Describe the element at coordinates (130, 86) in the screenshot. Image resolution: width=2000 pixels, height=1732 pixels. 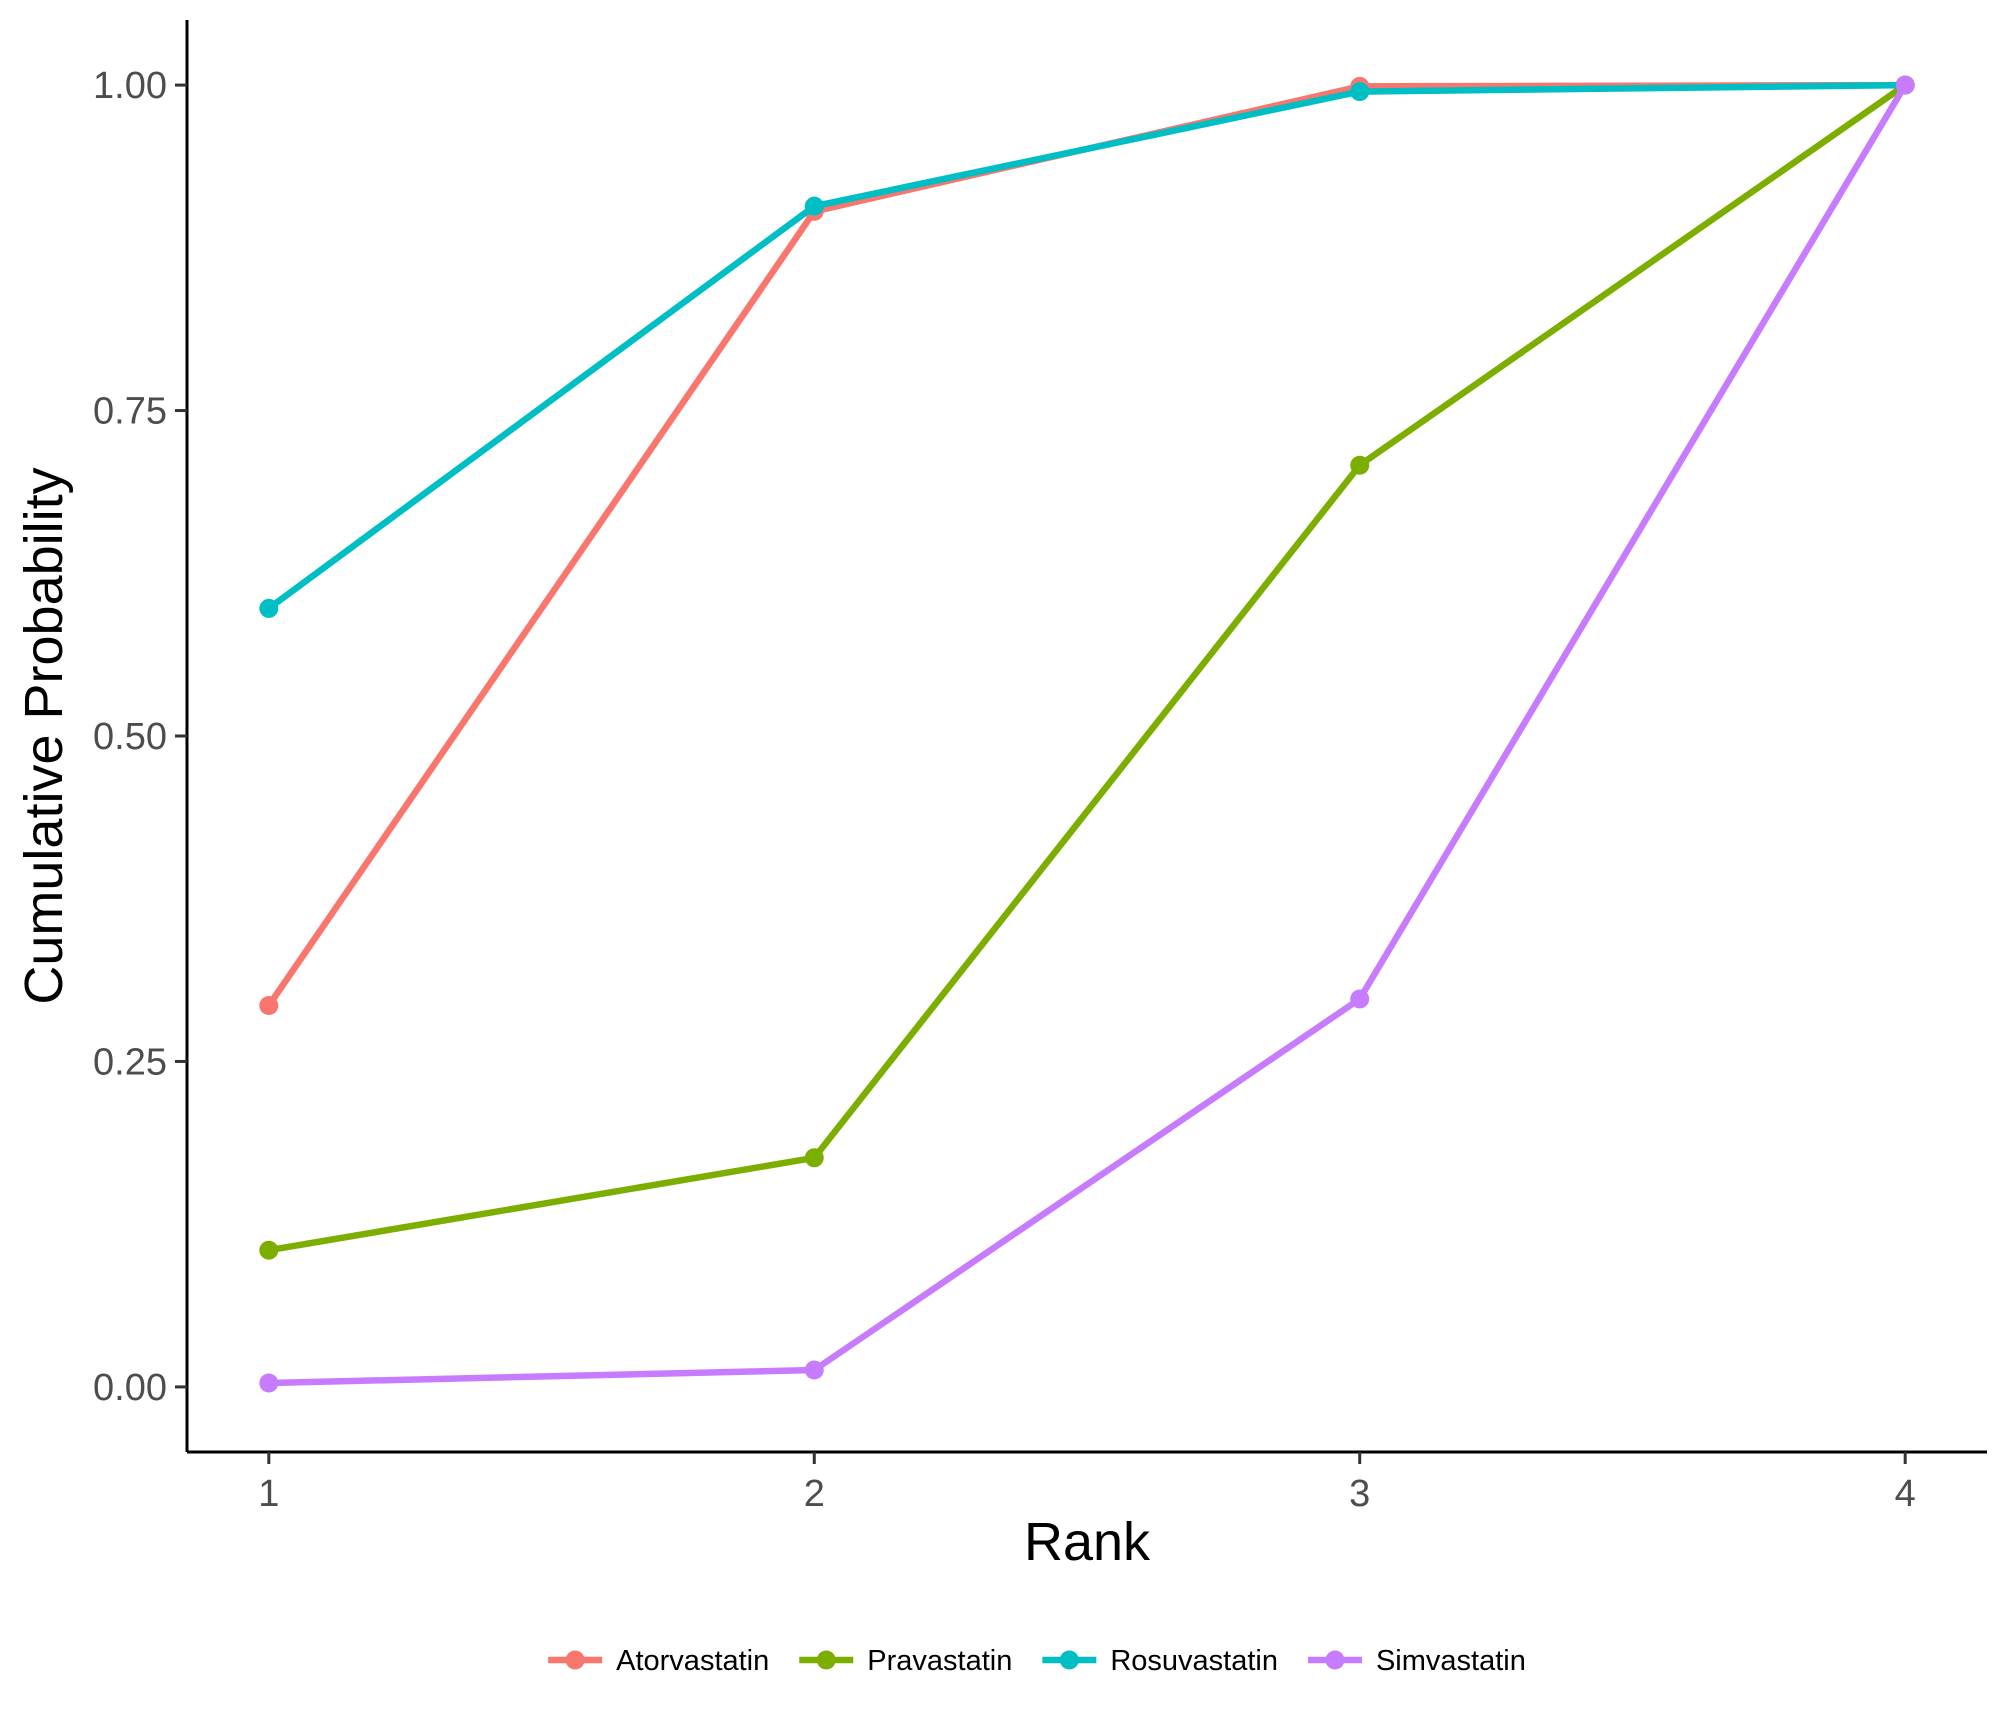
I see `y-tick-label: 1.00` at that location.